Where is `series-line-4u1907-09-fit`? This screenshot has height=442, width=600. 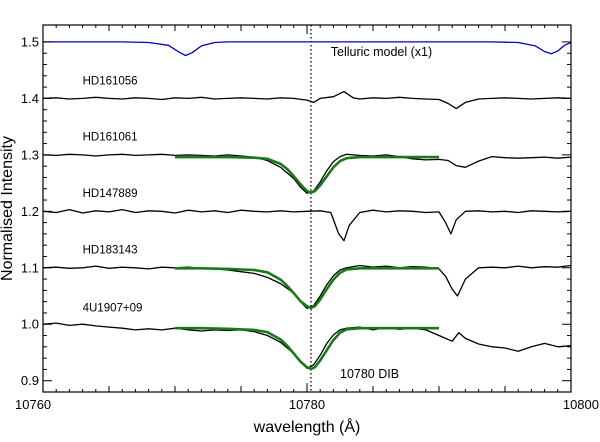
series-line-4u1907-09-fit is located at coordinates (307, 348).